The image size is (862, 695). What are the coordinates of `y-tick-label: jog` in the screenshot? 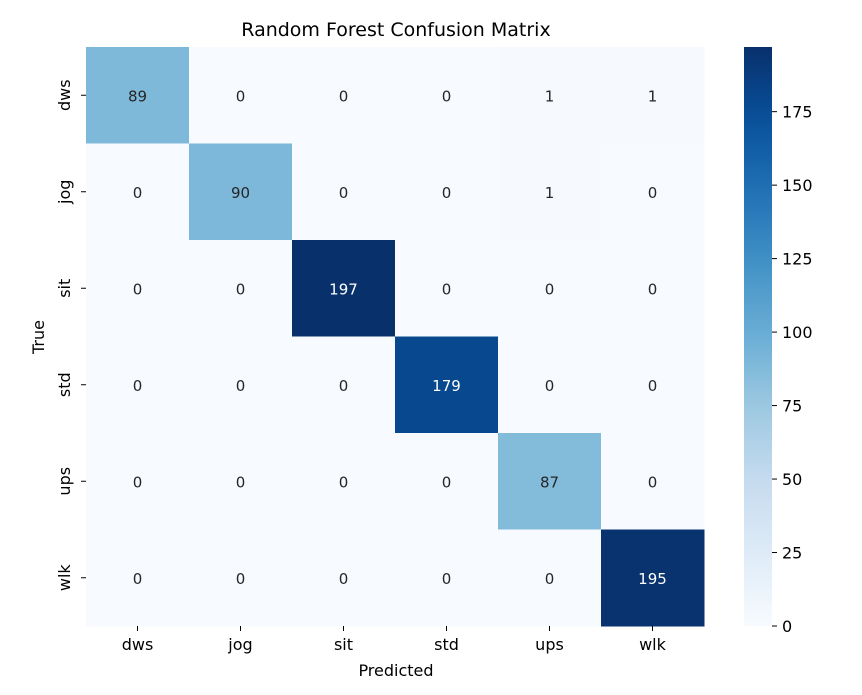 It's located at (64, 192).